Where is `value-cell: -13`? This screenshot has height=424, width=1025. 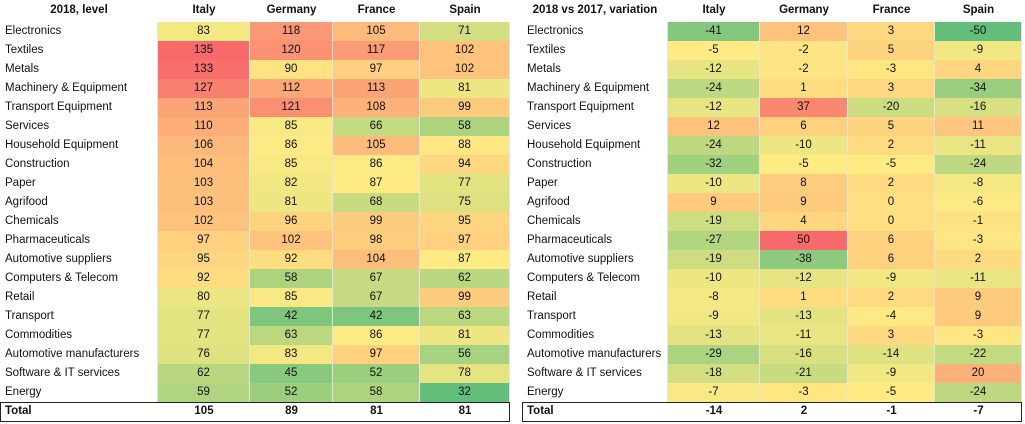 value-cell: -13 is located at coordinates (714, 335).